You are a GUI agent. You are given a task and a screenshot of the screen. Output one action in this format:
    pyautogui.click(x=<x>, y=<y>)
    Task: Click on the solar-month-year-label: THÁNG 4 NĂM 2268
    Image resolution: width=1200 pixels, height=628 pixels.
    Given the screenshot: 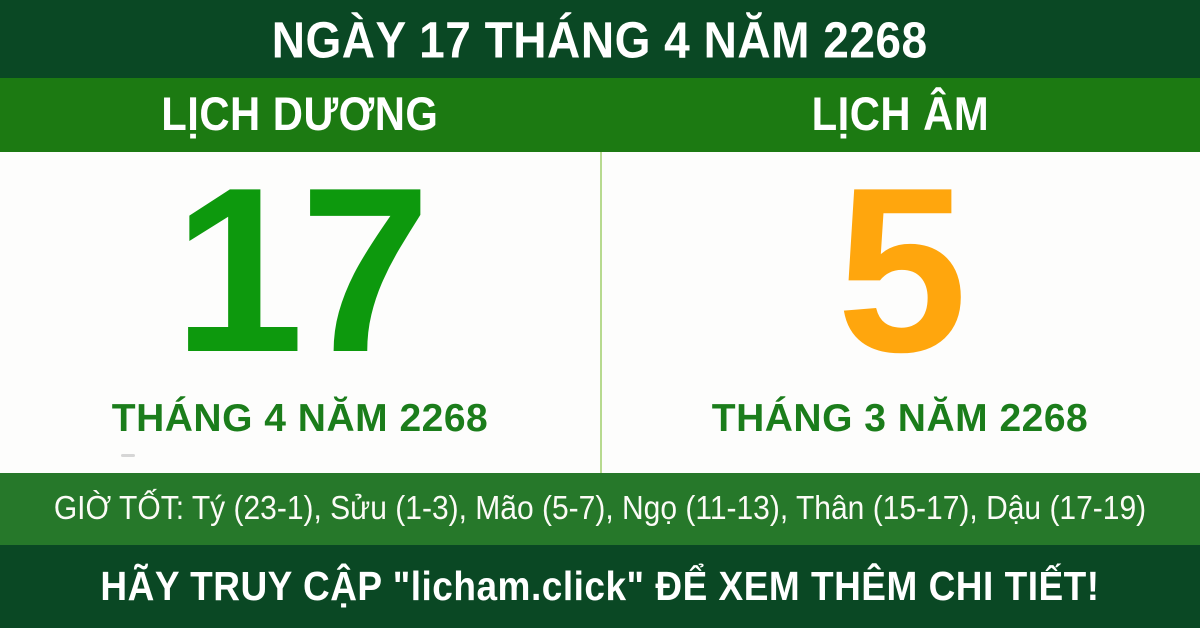 What is the action you would take?
    pyautogui.click(x=300, y=418)
    